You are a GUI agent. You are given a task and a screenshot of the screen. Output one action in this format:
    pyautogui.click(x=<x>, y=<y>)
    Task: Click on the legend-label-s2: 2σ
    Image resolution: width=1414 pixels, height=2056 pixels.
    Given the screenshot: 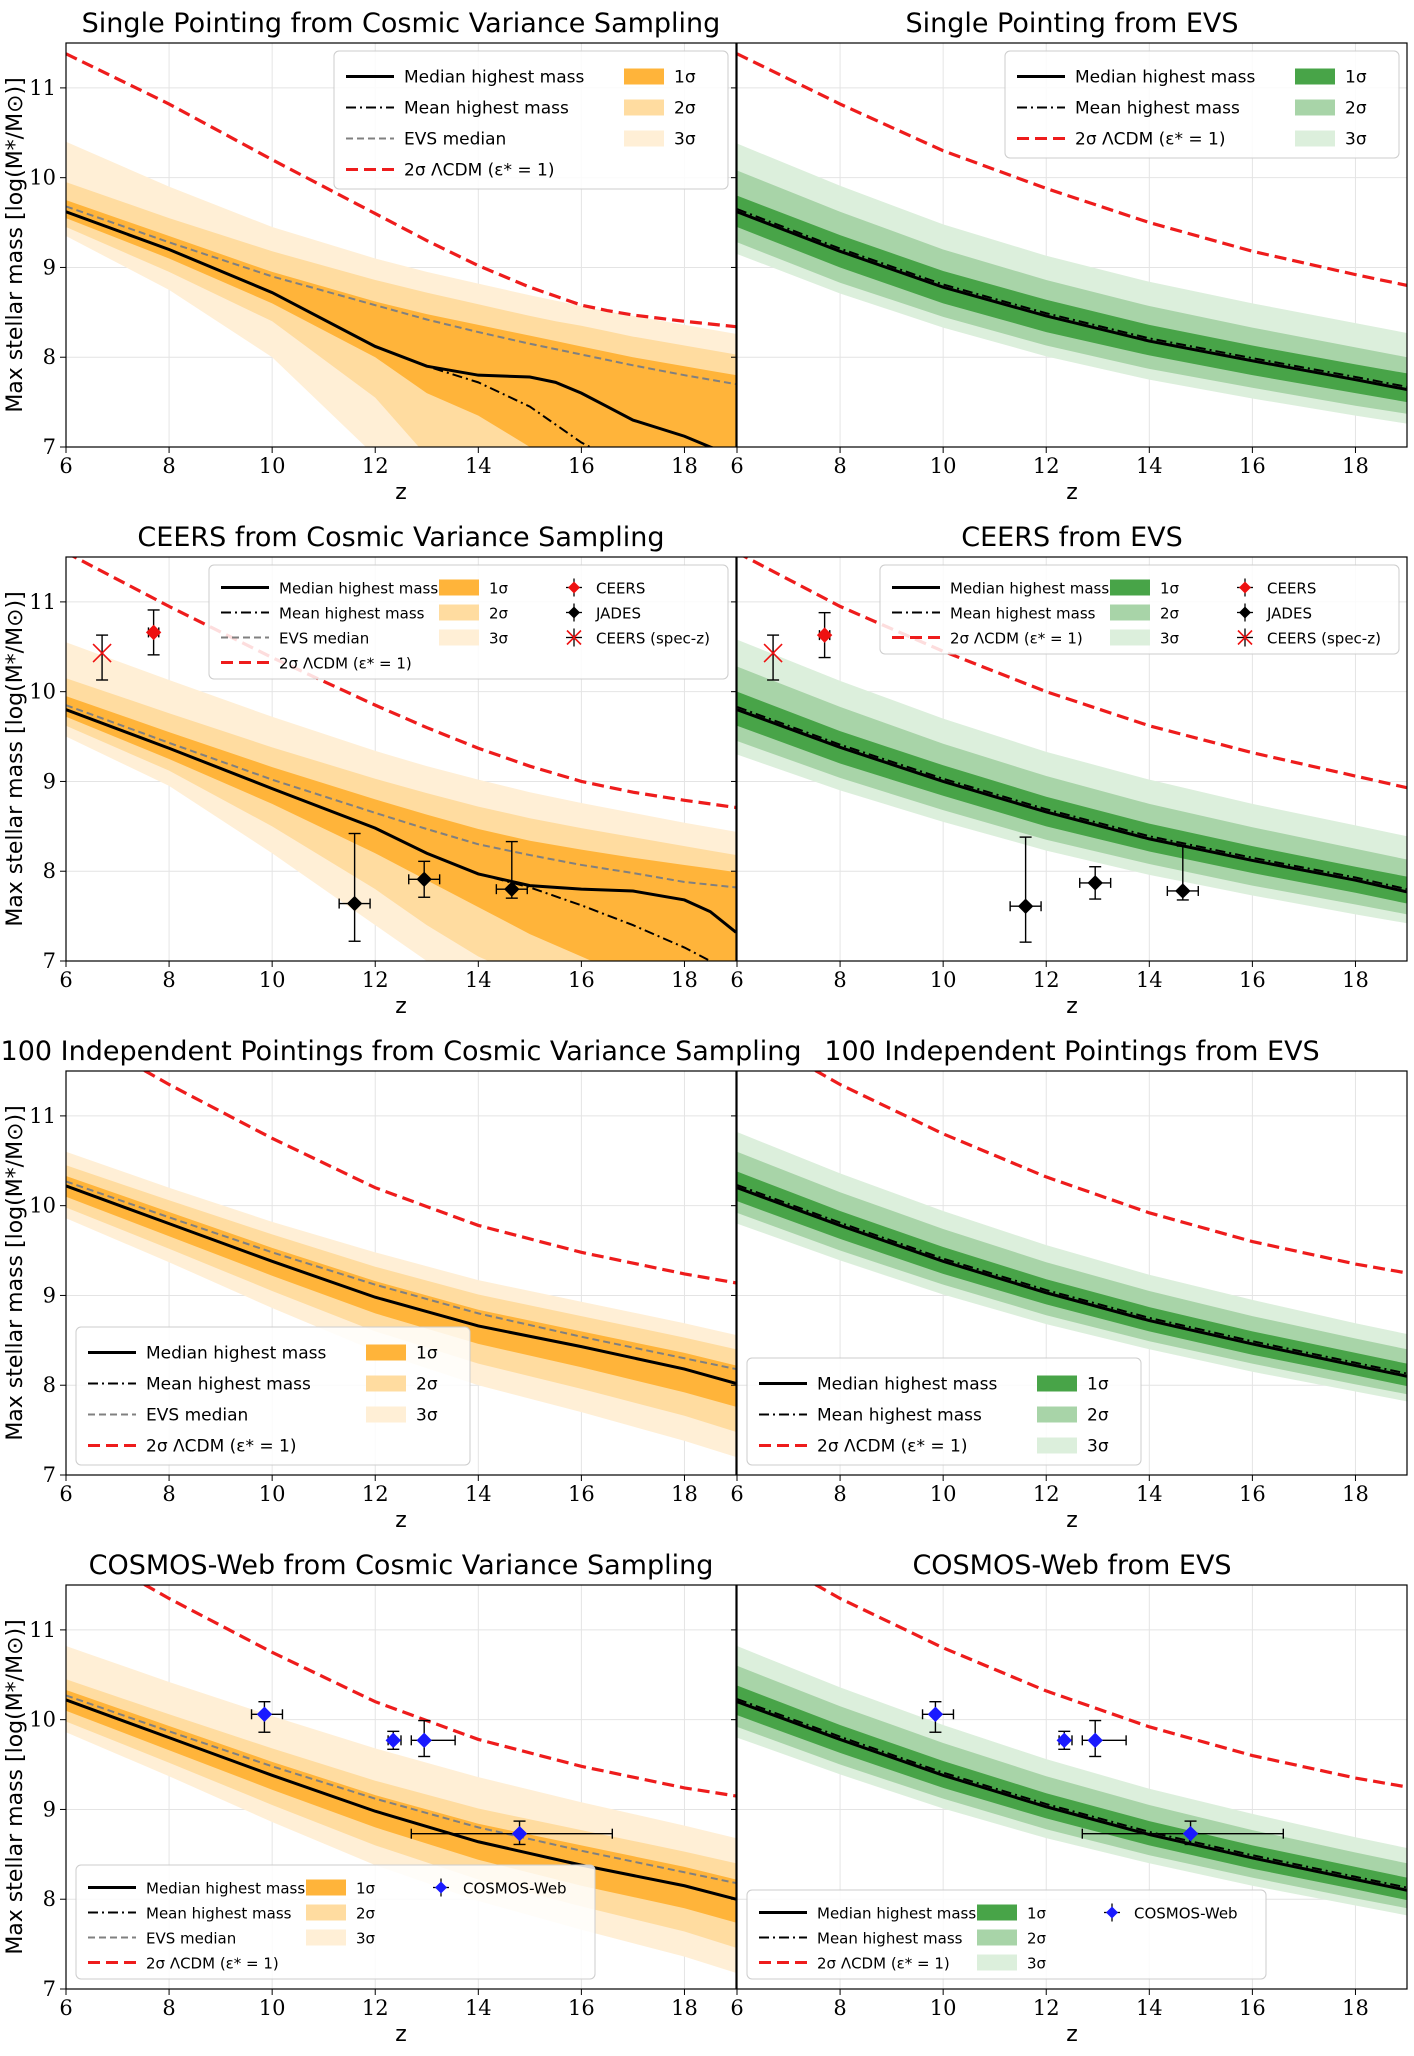 What is the action you would take?
    pyautogui.click(x=685, y=109)
    